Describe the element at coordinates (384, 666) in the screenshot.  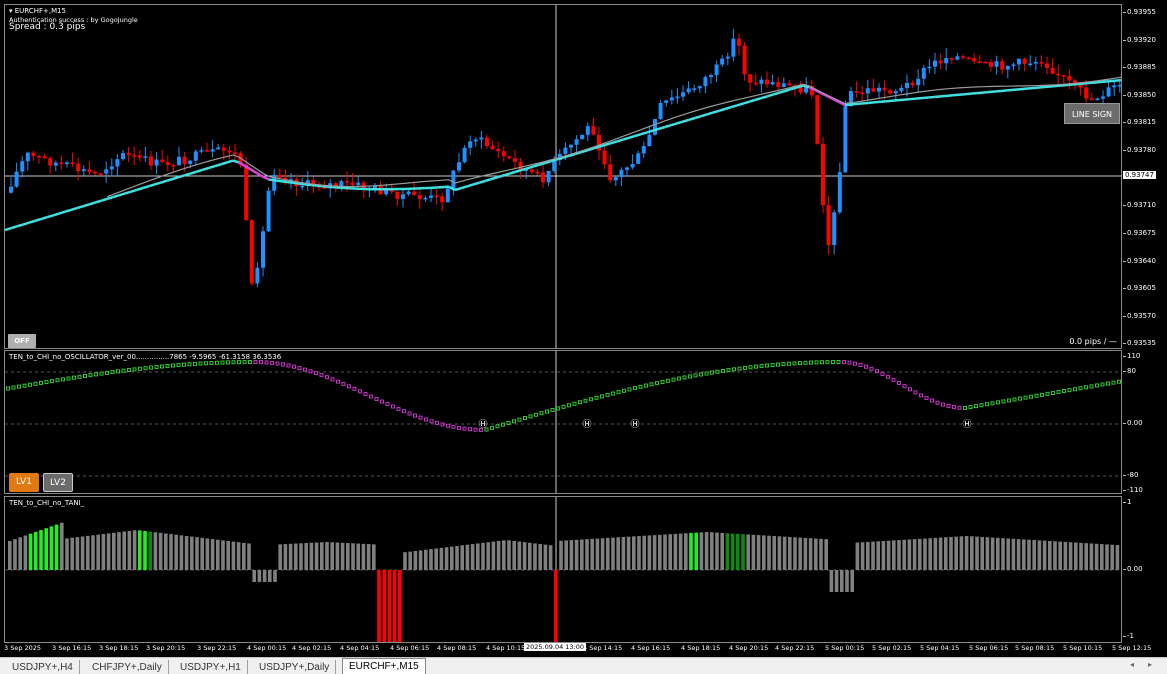
I see `tab-eurchf-m15: EURCHF+,M15` at that location.